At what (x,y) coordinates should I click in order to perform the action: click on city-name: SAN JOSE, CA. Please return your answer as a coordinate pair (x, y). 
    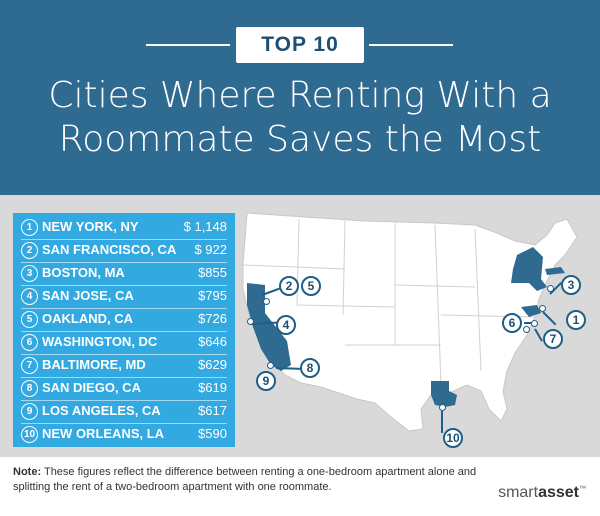
    Looking at the image, I should click on (88, 295).